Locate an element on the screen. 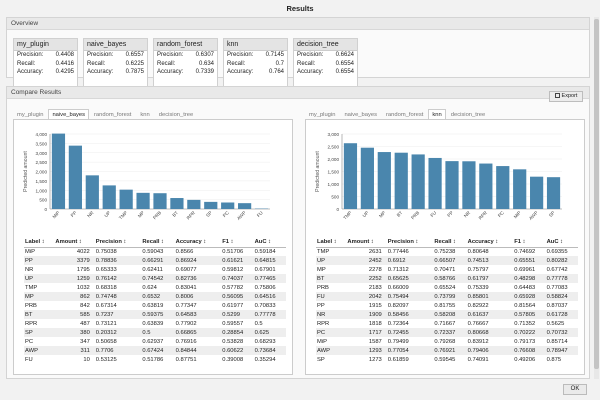  card-accuracy-row: Accuracy: 0.764 is located at coordinates (255, 72).